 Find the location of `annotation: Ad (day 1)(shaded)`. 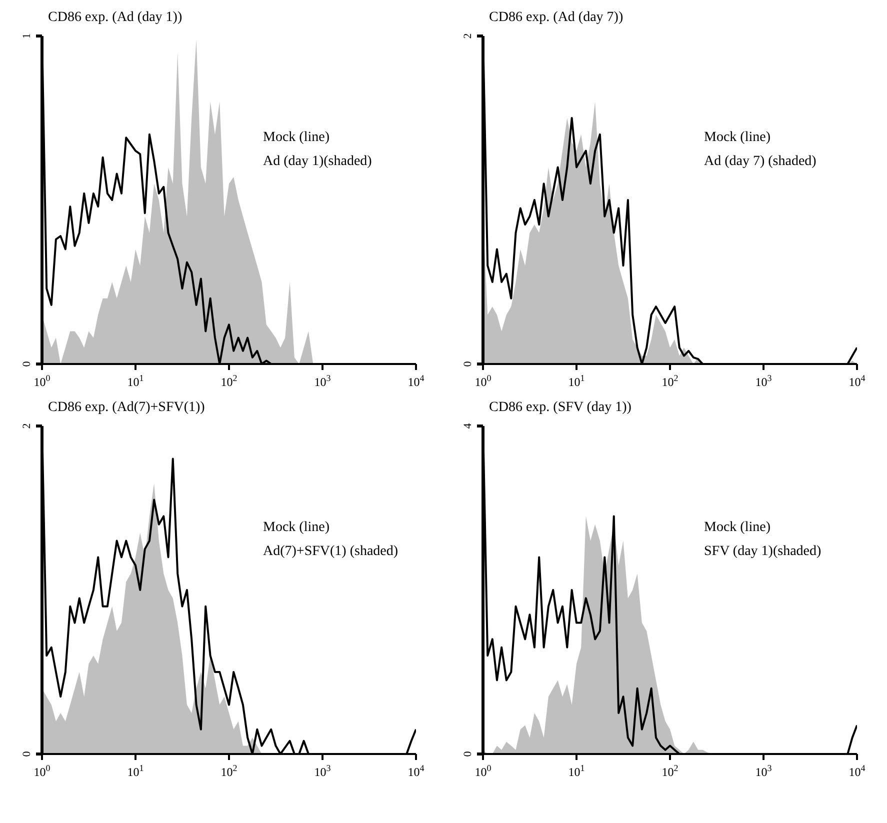

annotation: Ad (day 1)(shaded) is located at coordinates (317, 162).